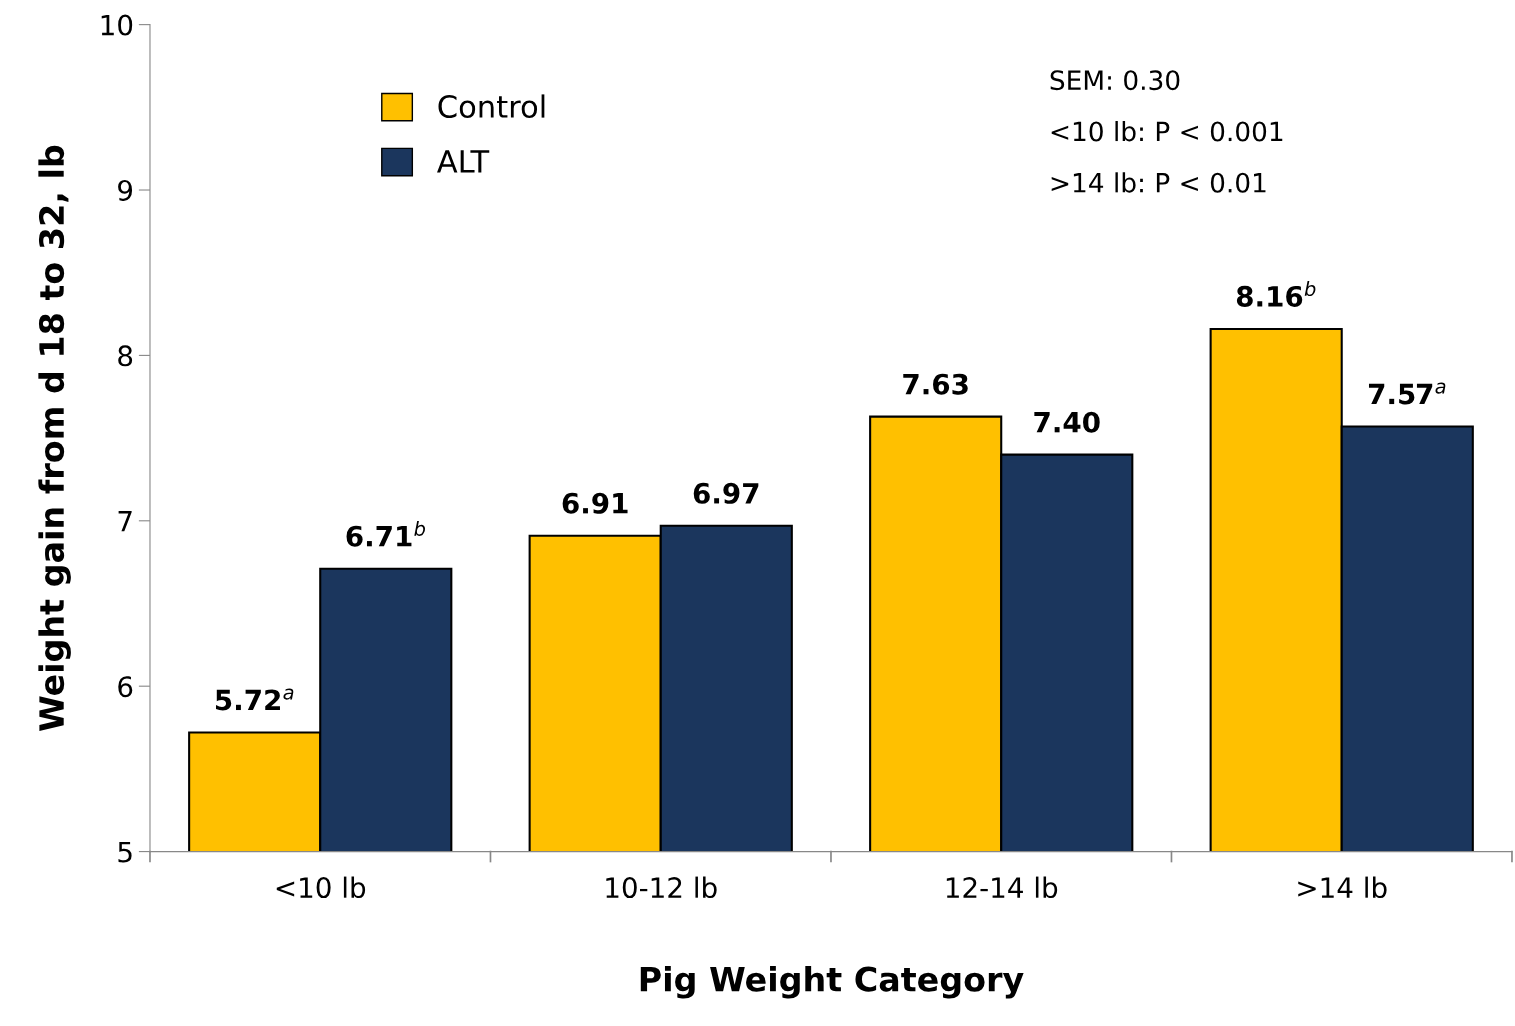  What do you see at coordinates (1115, 80) in the screenshot?
I see `annotation: SEM: 0.30` at bounding box center [1115, 80].